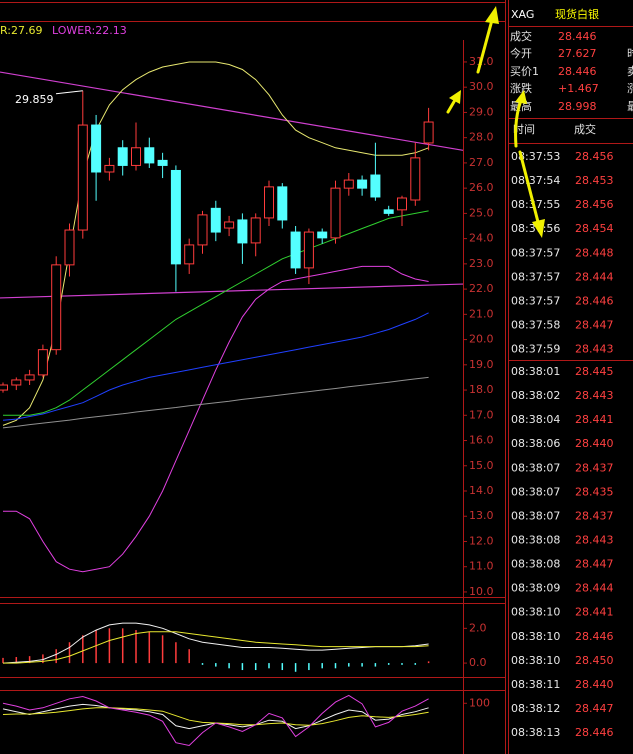  Describe the element at coordinates (535, 443) in the screenshot. I see `trade-time: 08:38:06` at that location.